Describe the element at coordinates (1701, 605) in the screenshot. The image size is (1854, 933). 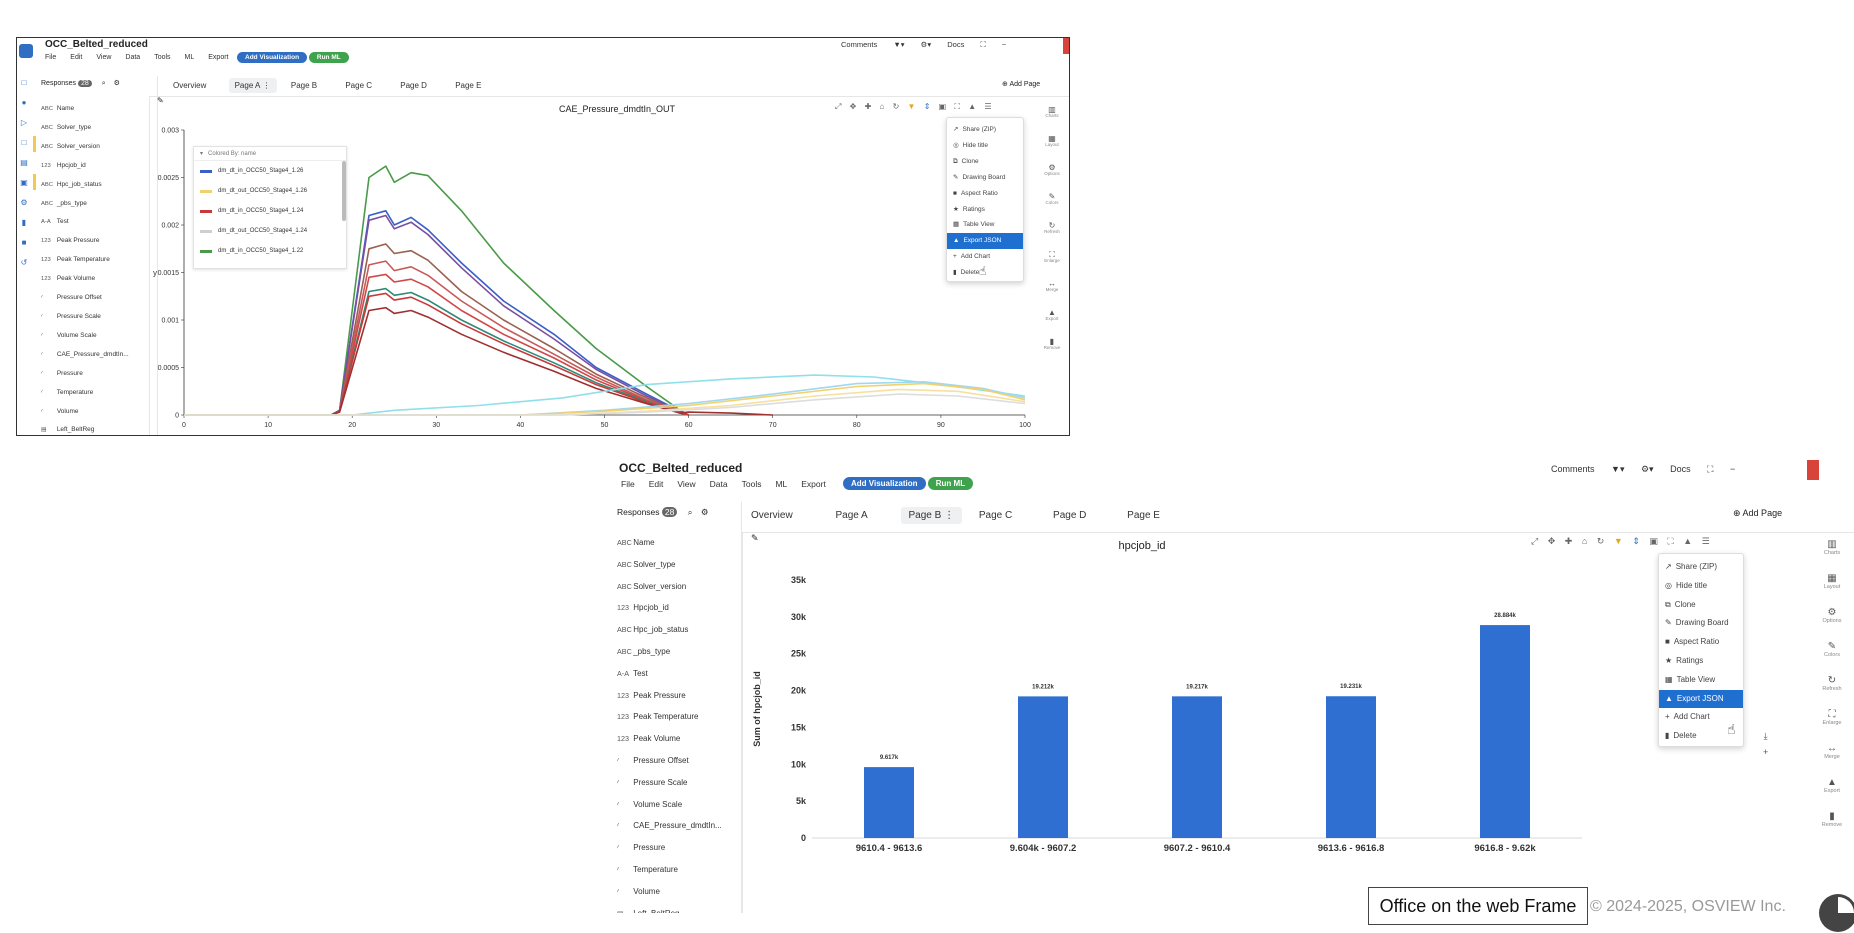
I see `context-menu-item: ⧉ Clone` at that location.